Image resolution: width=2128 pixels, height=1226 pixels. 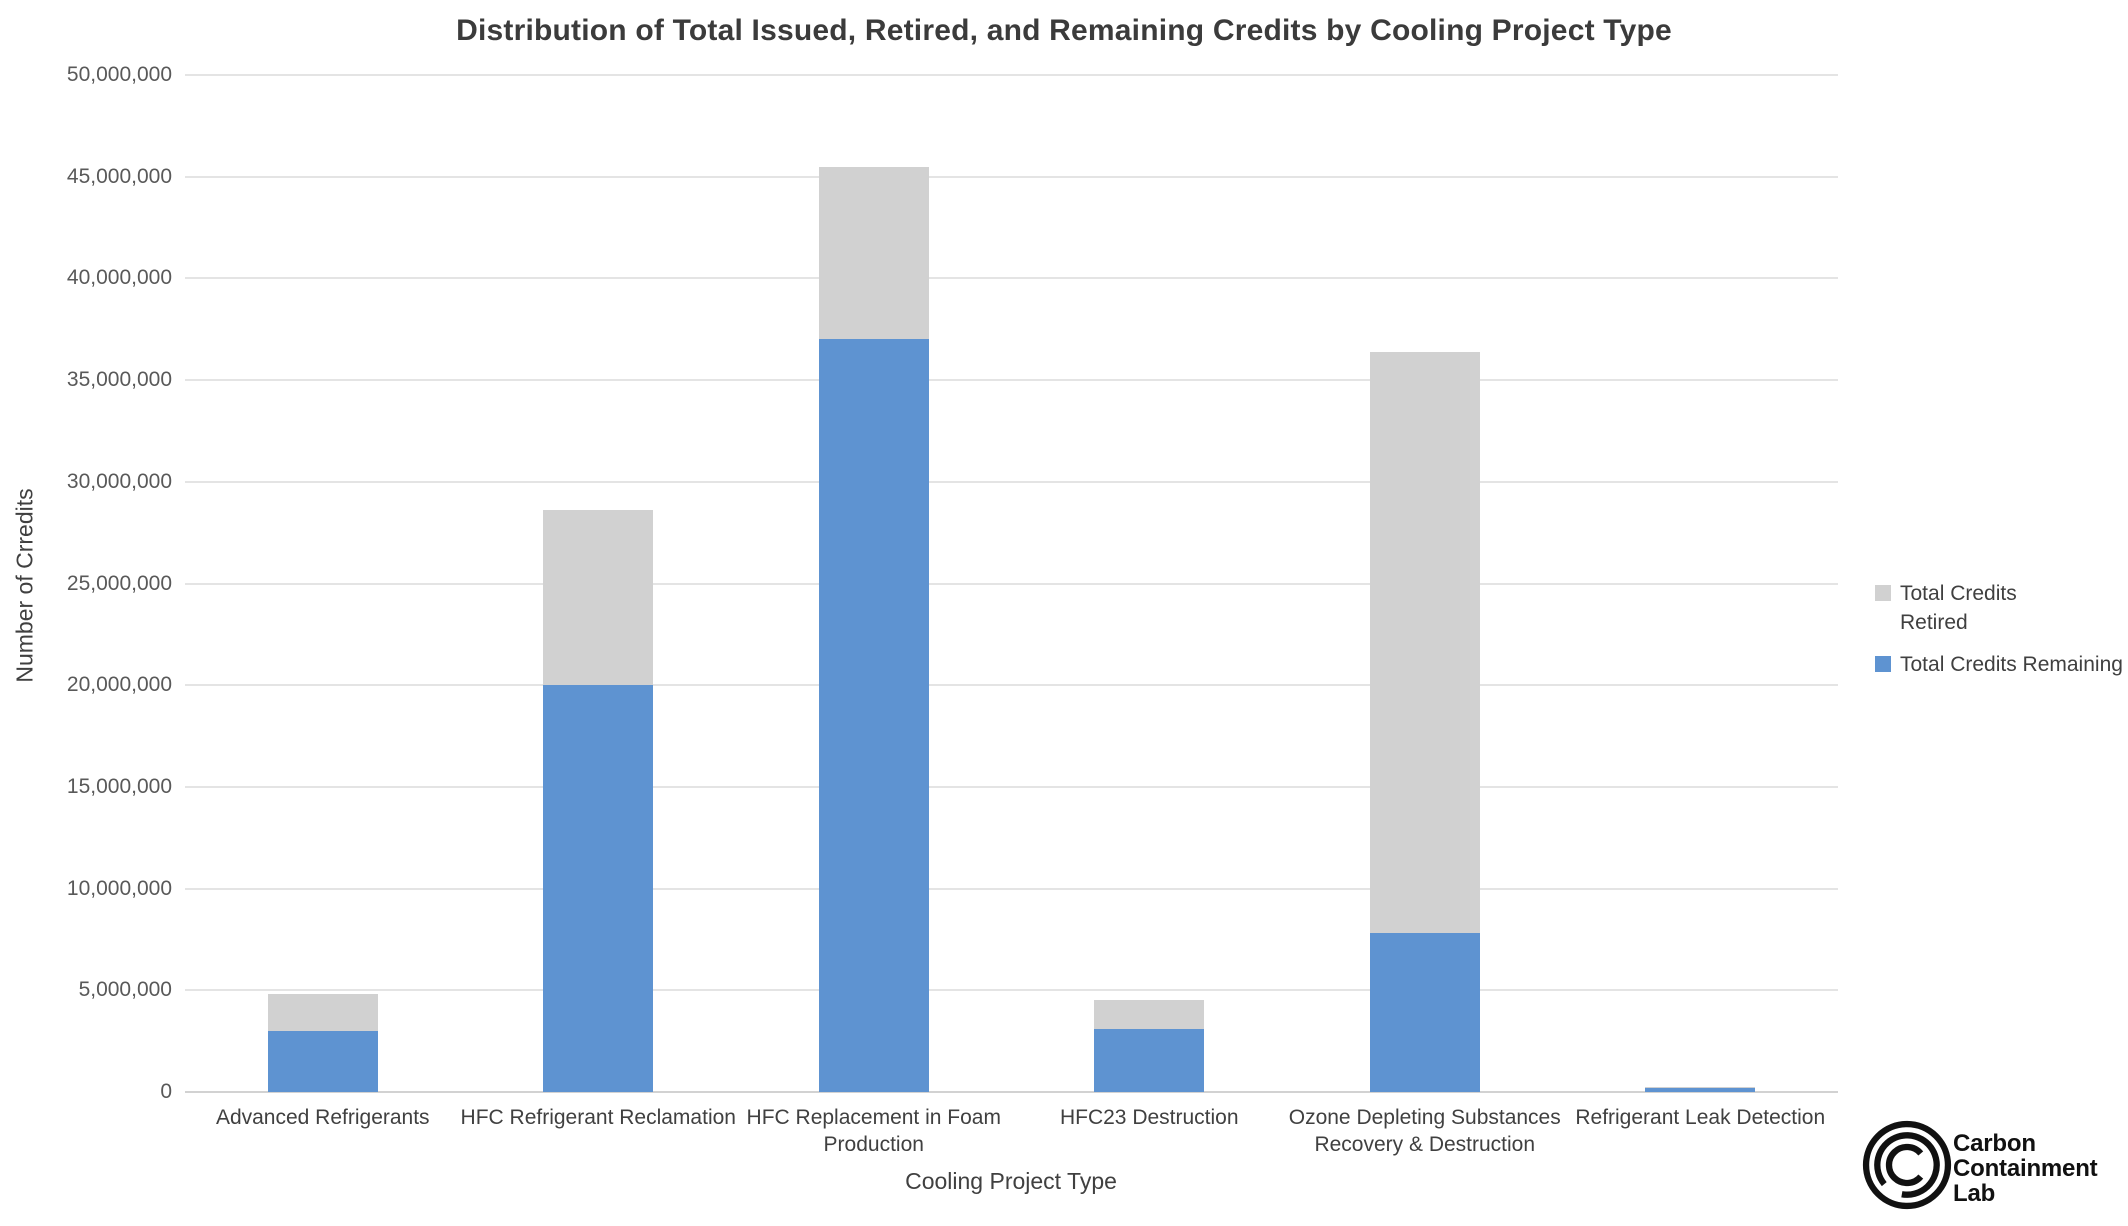 I want to click on legend-label: Total Credits Remaining, so click(x=2011, y=664).